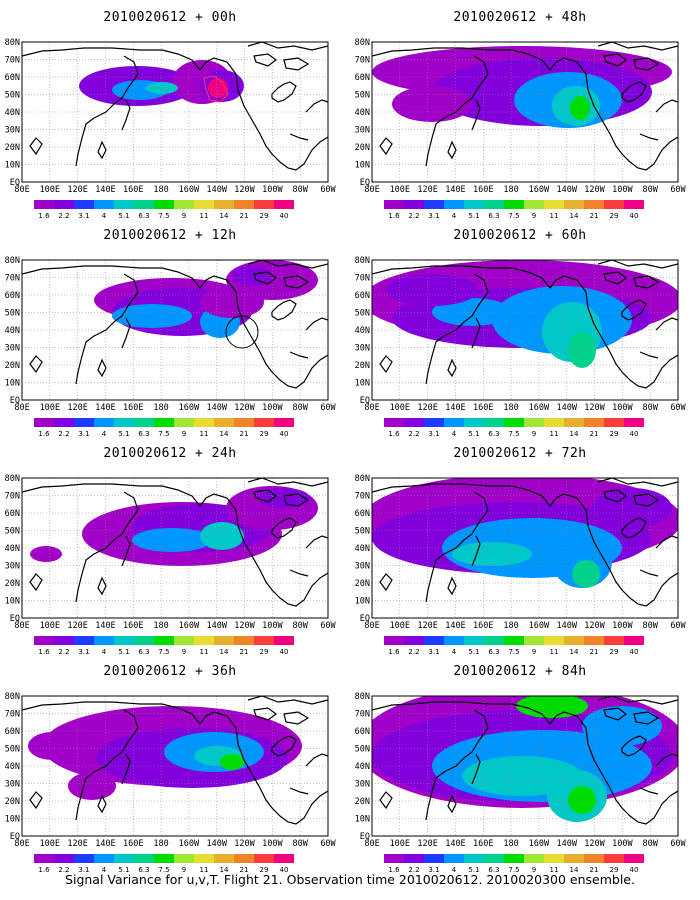 This screenshot has height=900, width=700. I want to click on lon-label: 120W, so click(244, 844).